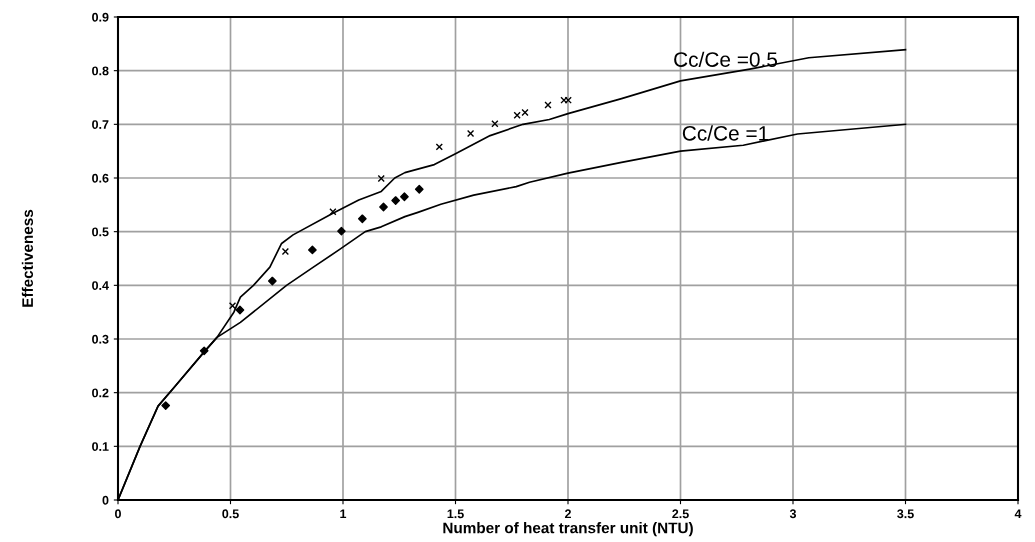  What do you see at coordinates (100, 178) in the screenshot?
I see `y-tick-label: 0.6` at bounding box center [100, 178].